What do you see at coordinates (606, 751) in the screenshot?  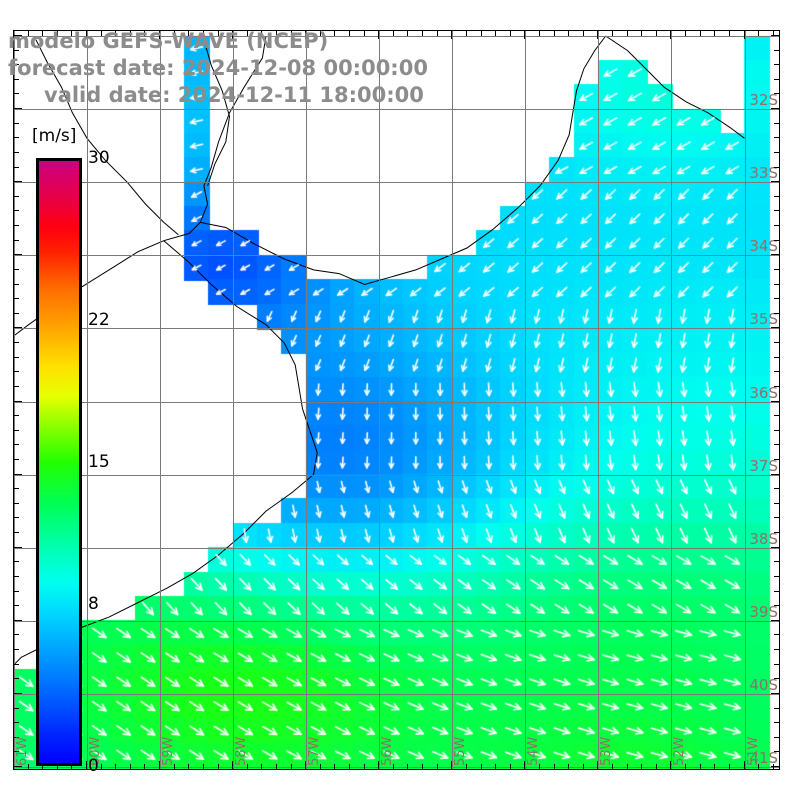 I see `lon-label-53W: 53W` at bounding box center [606, 751].